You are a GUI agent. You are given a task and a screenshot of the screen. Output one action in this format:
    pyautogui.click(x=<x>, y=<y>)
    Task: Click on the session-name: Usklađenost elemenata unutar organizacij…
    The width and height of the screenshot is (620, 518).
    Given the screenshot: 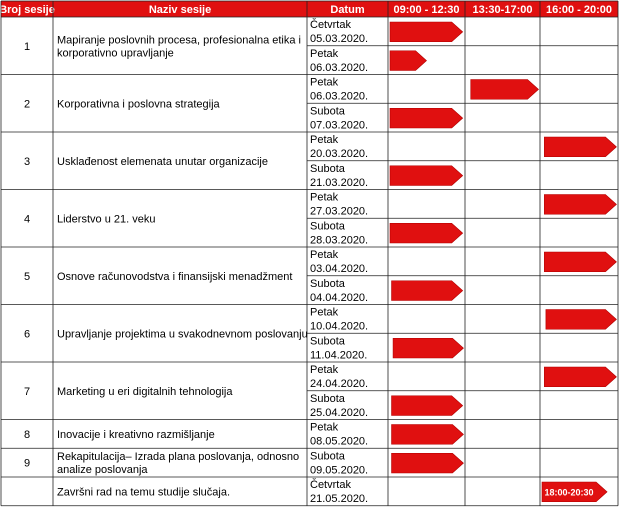 What is the action you would take?
    pyautogui.click(x=162, y=162)
    